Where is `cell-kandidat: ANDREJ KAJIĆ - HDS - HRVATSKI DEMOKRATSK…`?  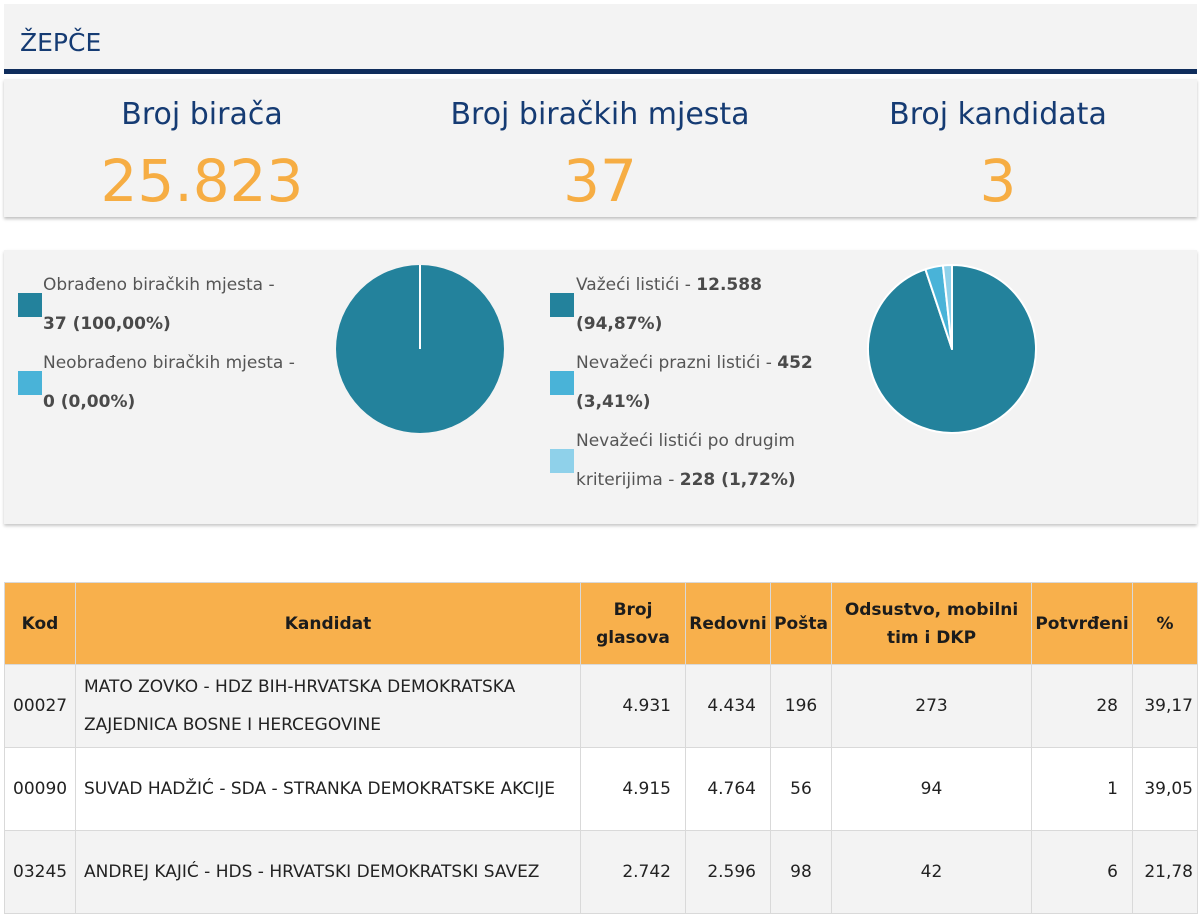
cell-kandidat: ANDREJ KAJIĆ - HDS - HRVATSKI DEMOKRATSK… is located at coordinates (328, 872).